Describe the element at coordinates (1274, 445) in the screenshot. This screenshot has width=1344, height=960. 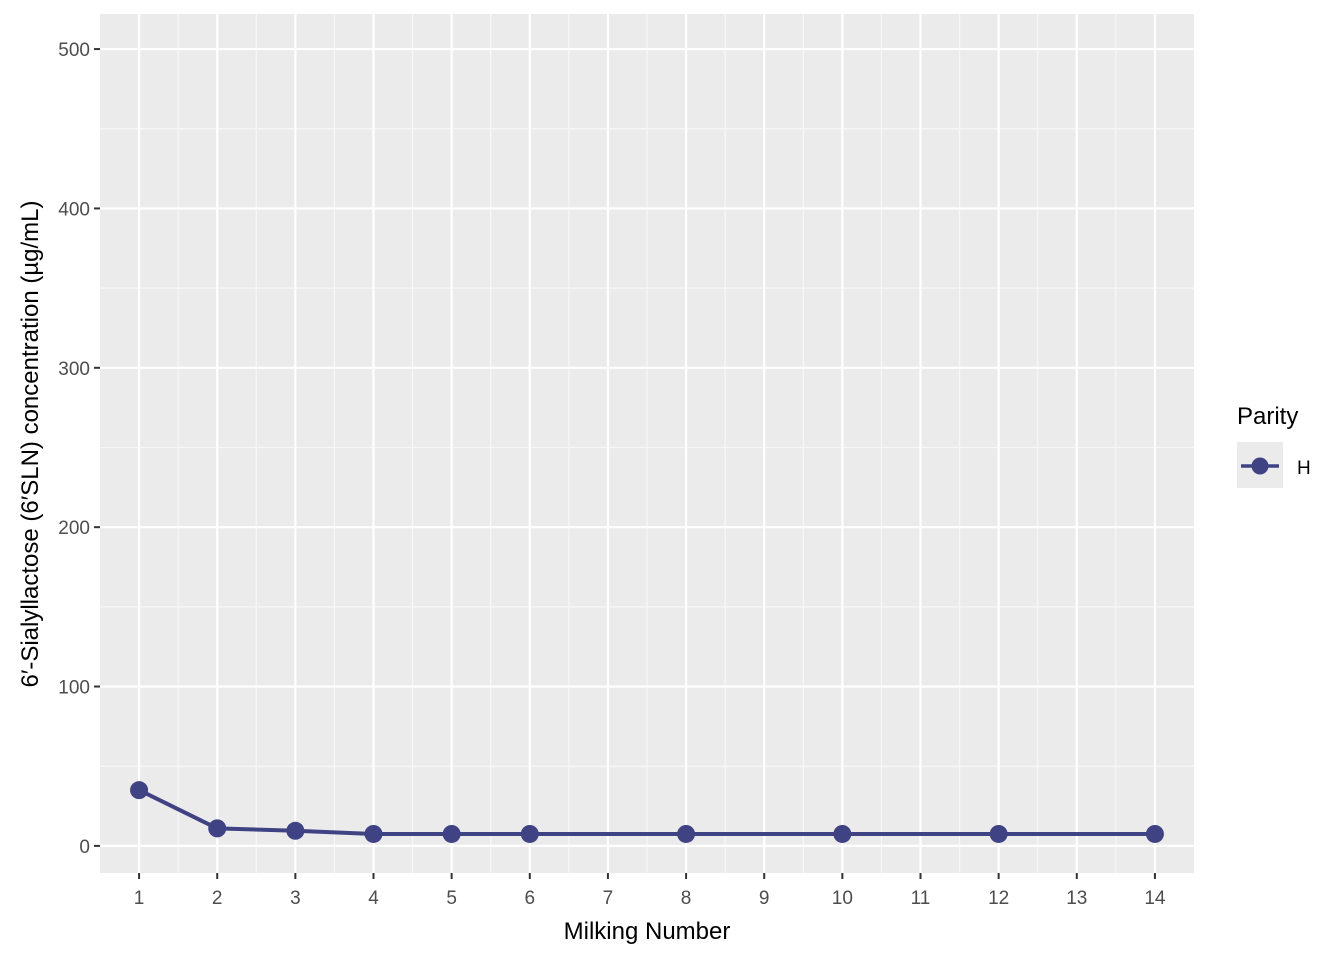
I see `legend: Parity H` at that location.